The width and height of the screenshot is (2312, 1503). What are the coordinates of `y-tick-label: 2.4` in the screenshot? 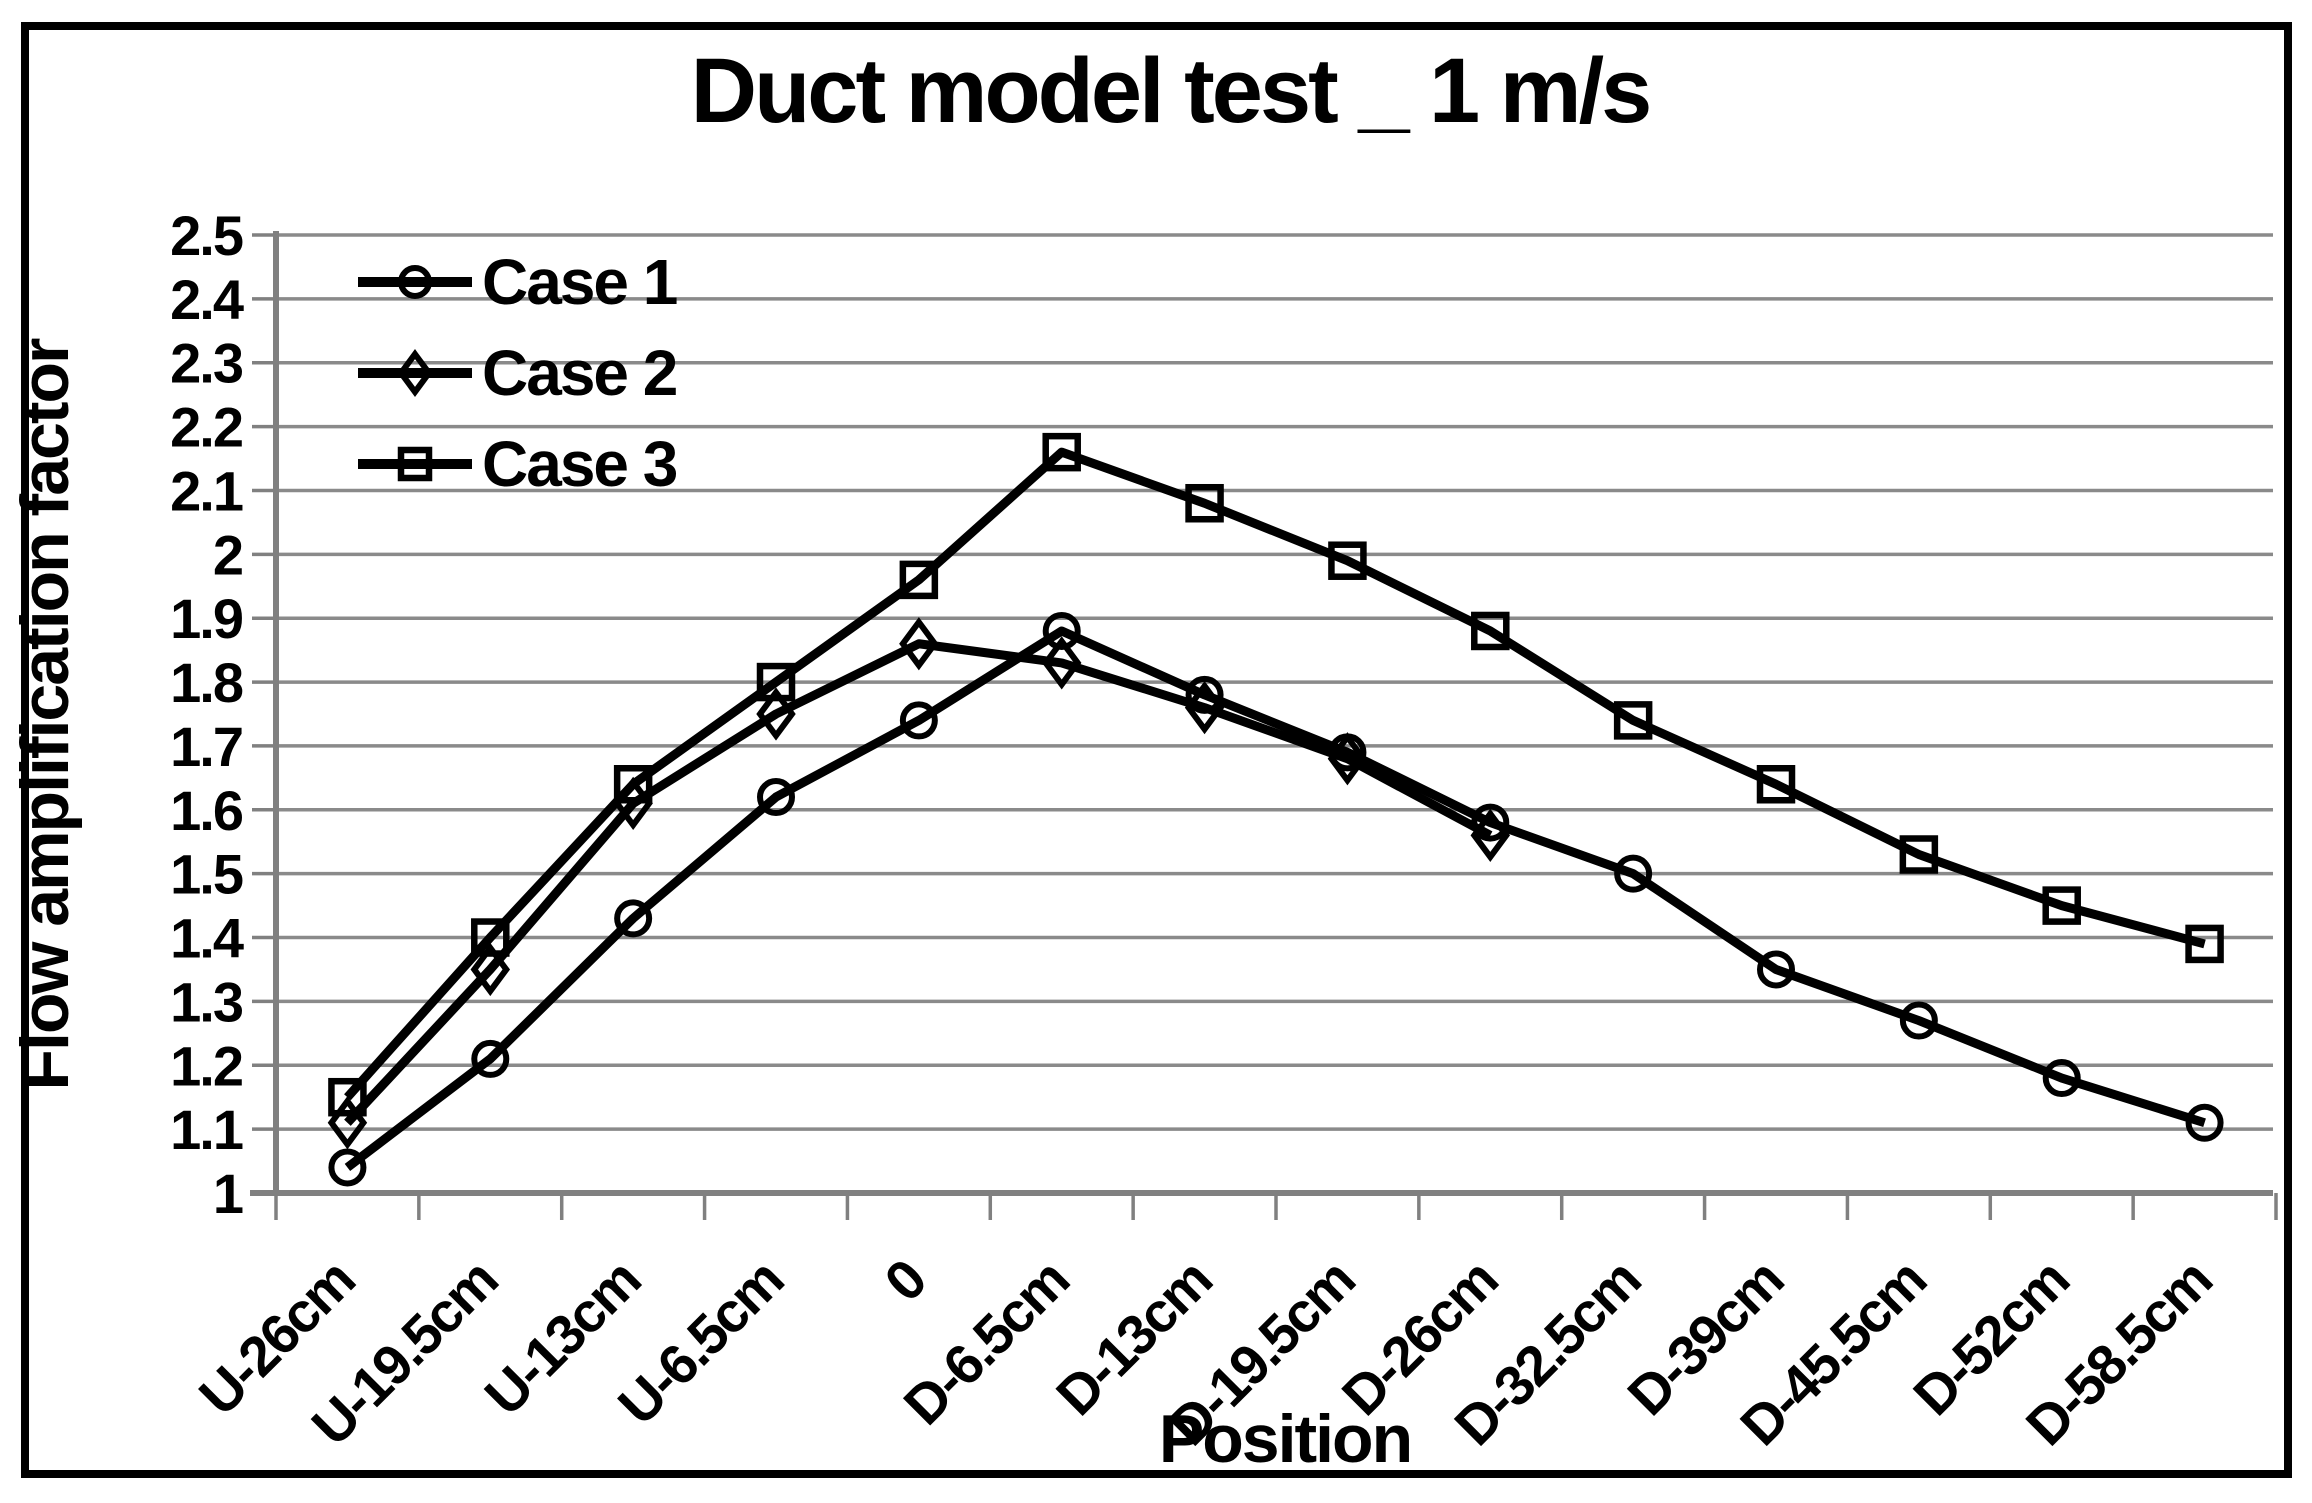 It's located at (207, 299).